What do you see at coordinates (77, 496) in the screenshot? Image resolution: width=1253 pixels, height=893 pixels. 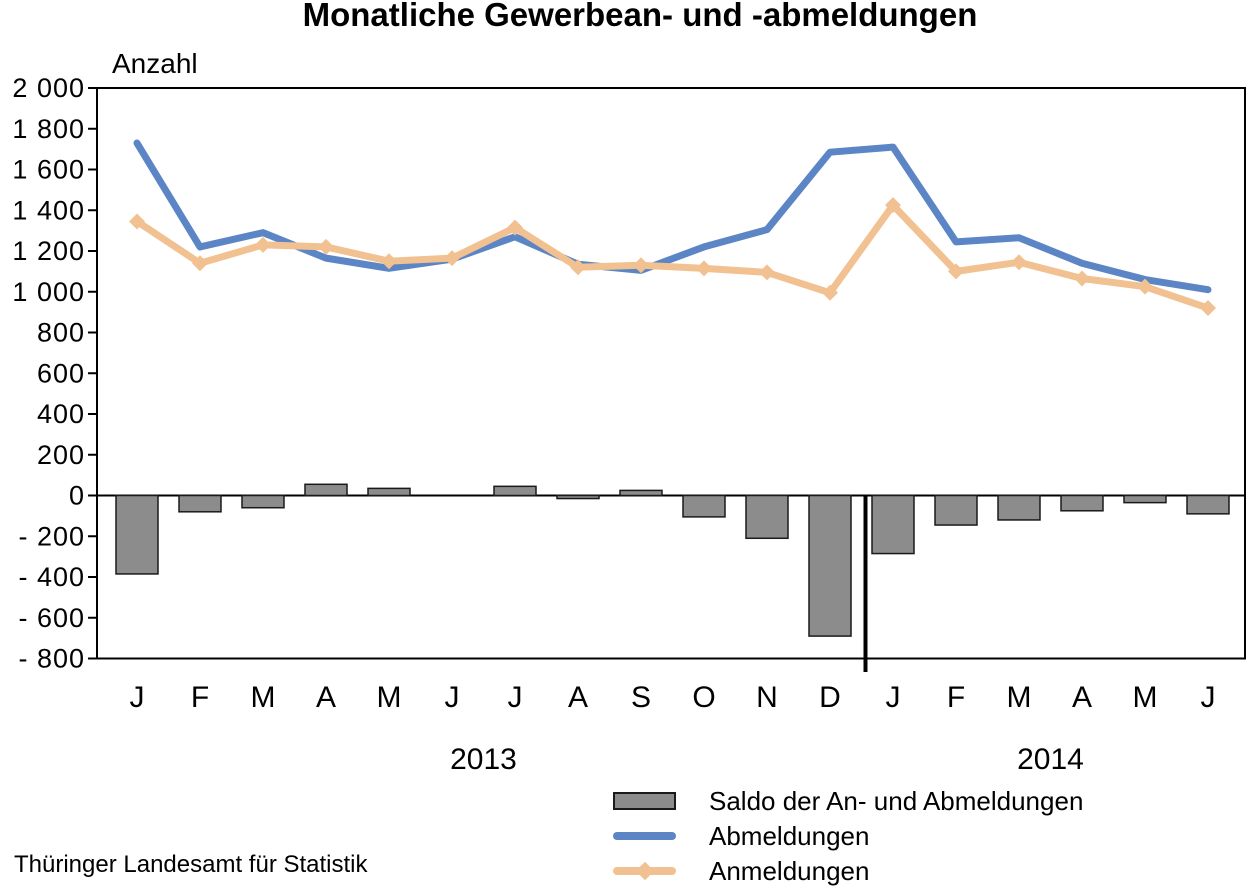 I see `y-axis-tick-label: 0` at bounding box center [77, 496].